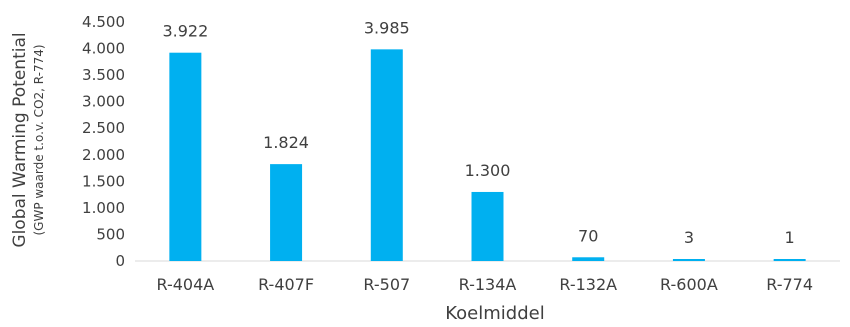  Describe the element at coordinates (103, 128) in the screenshot. I see `y-tick-label: 2.500` at that location.